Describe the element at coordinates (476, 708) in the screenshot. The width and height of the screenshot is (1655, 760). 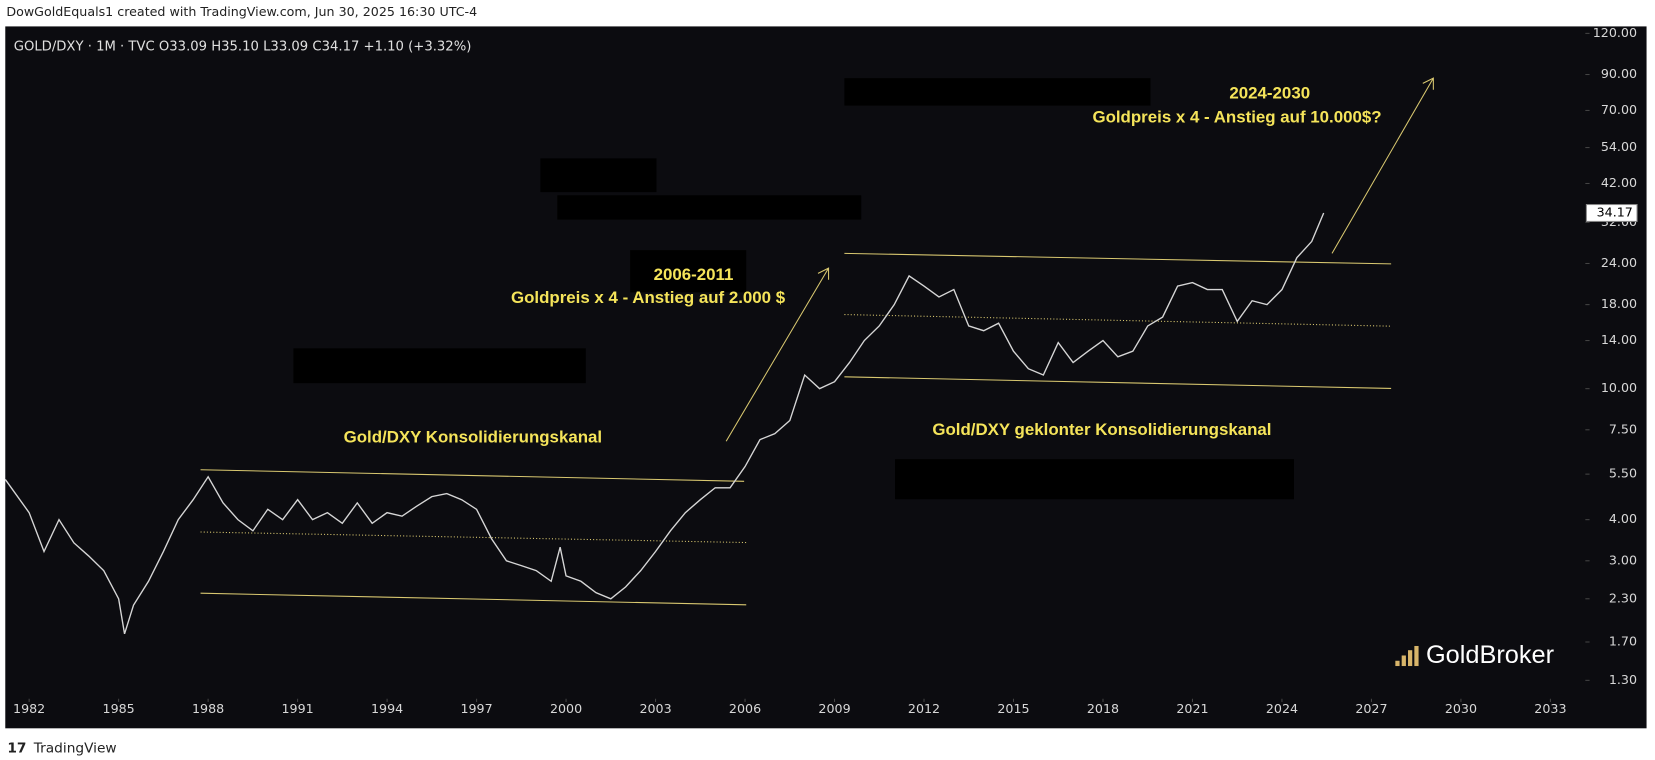
I see `x-tick-label: 1997` at that location.